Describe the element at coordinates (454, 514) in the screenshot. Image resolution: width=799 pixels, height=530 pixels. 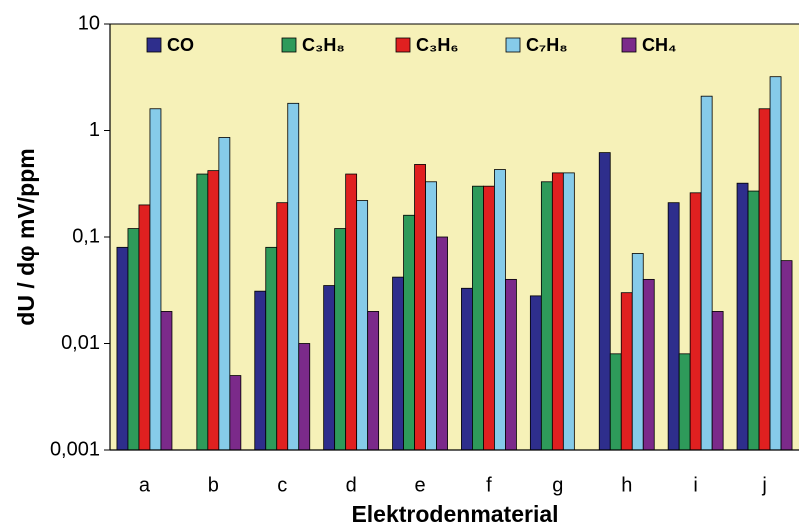
I see `x-axis-title: Elektrodenmaterial` at that location.